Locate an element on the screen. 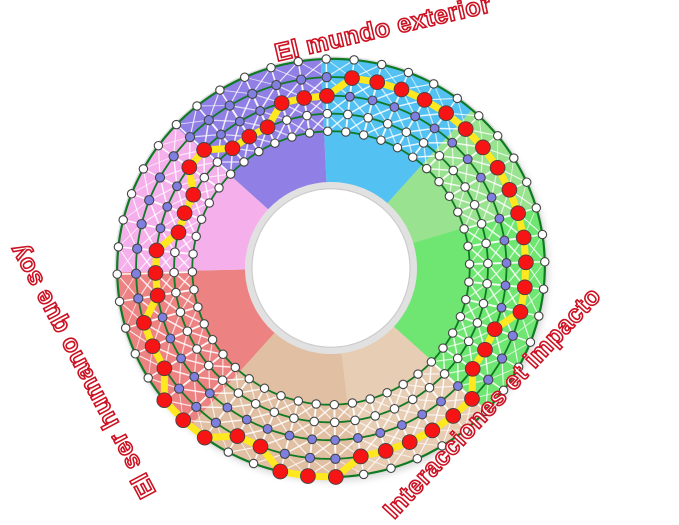  node-r0-s19 is located at coordinates (235, 367).